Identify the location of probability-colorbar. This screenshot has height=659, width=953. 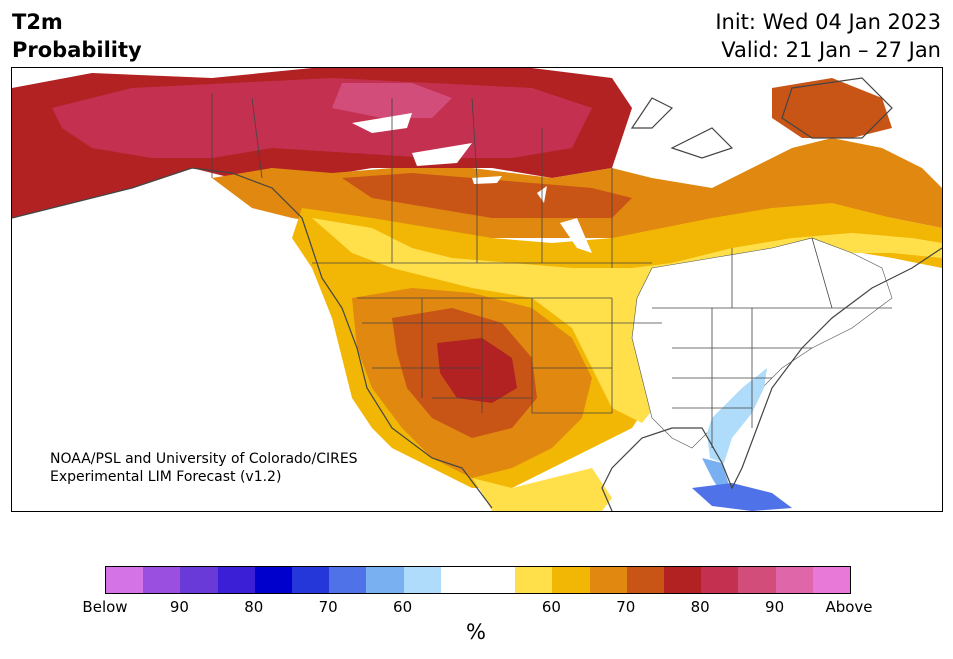
(478, 580).